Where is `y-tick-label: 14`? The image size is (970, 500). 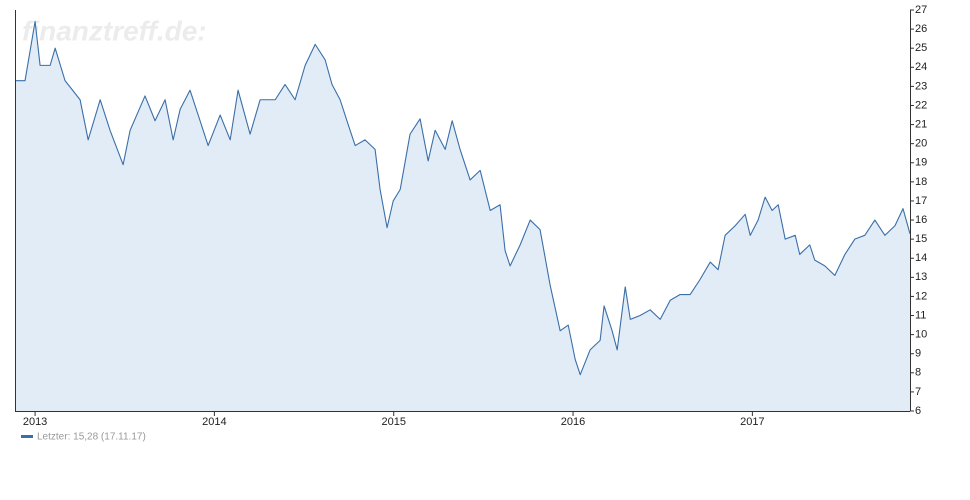
y-tick-label: 14 is located at coordinates (921, 258).